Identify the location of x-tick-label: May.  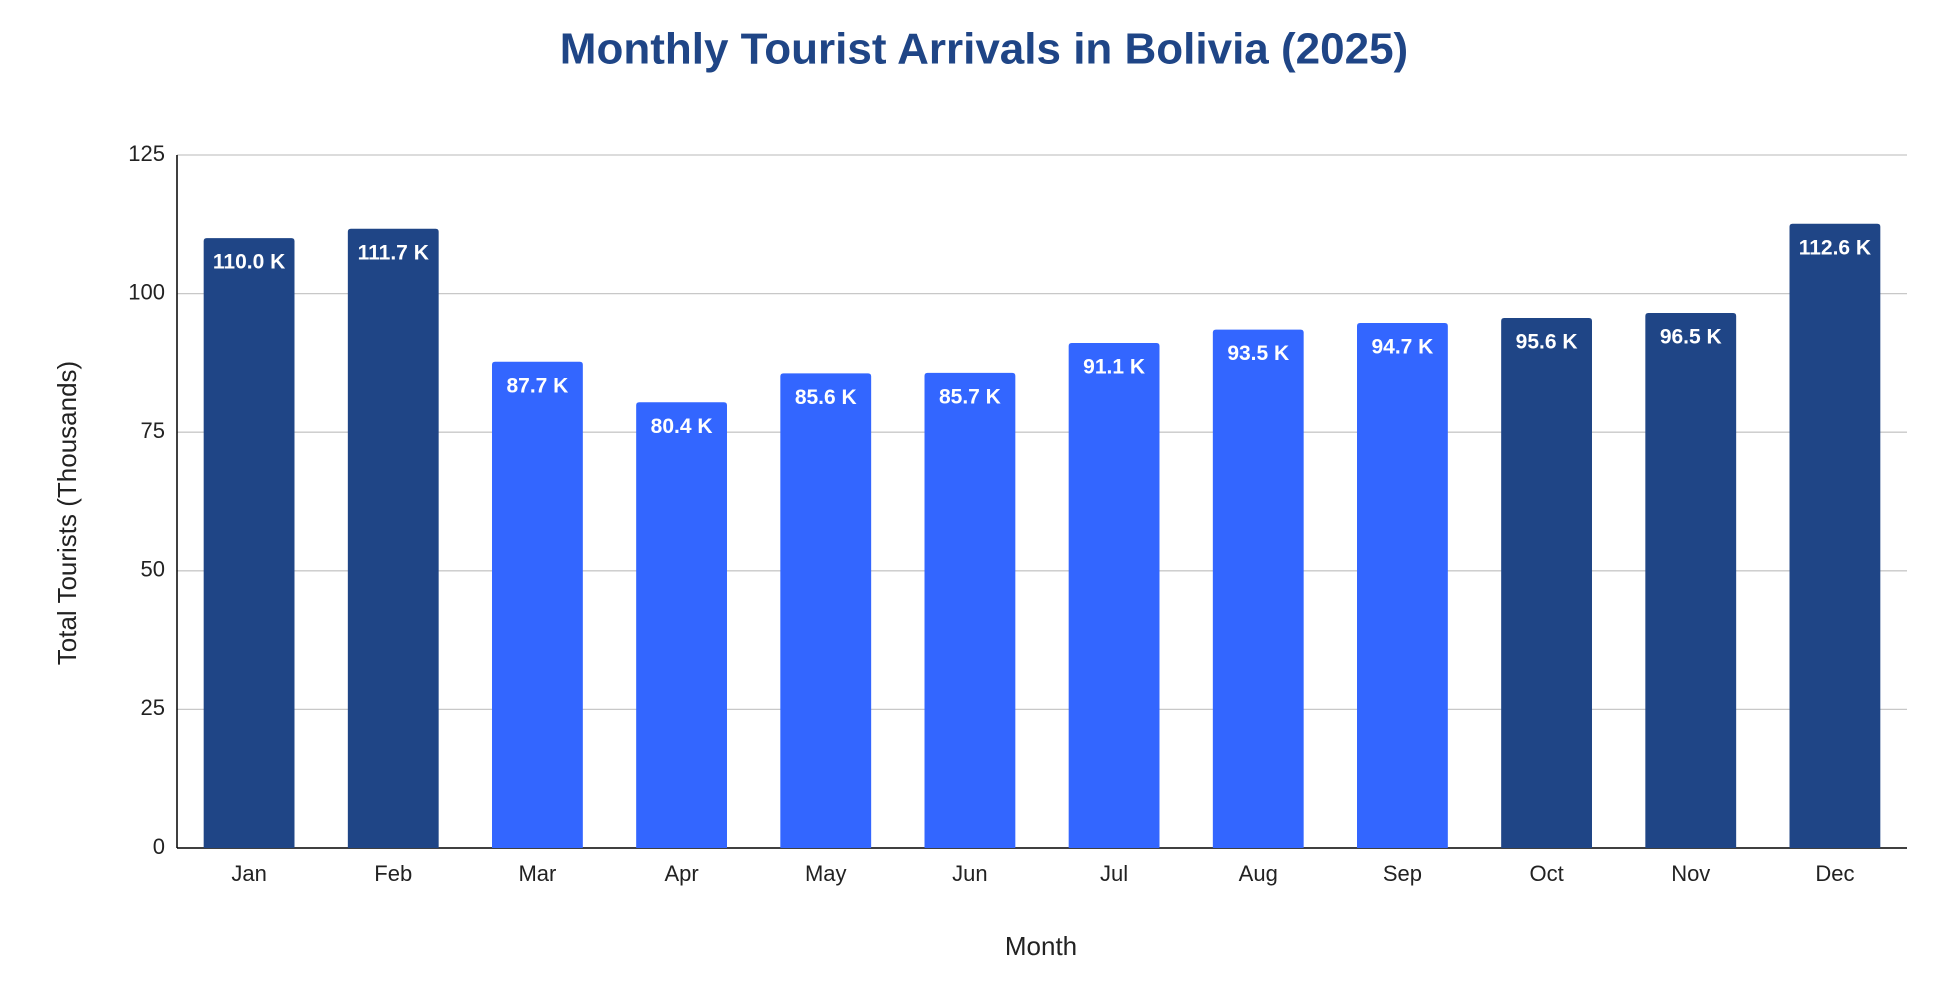
(826, 873).